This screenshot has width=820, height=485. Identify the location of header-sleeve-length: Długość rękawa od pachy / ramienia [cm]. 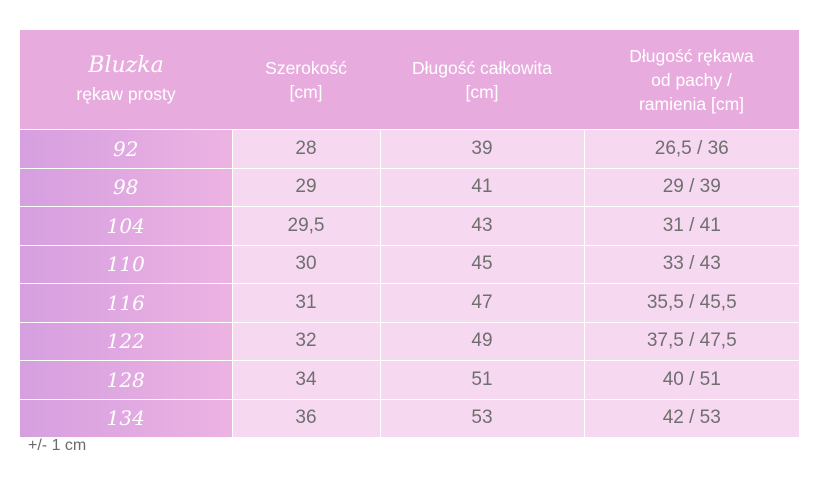
(691, 80).